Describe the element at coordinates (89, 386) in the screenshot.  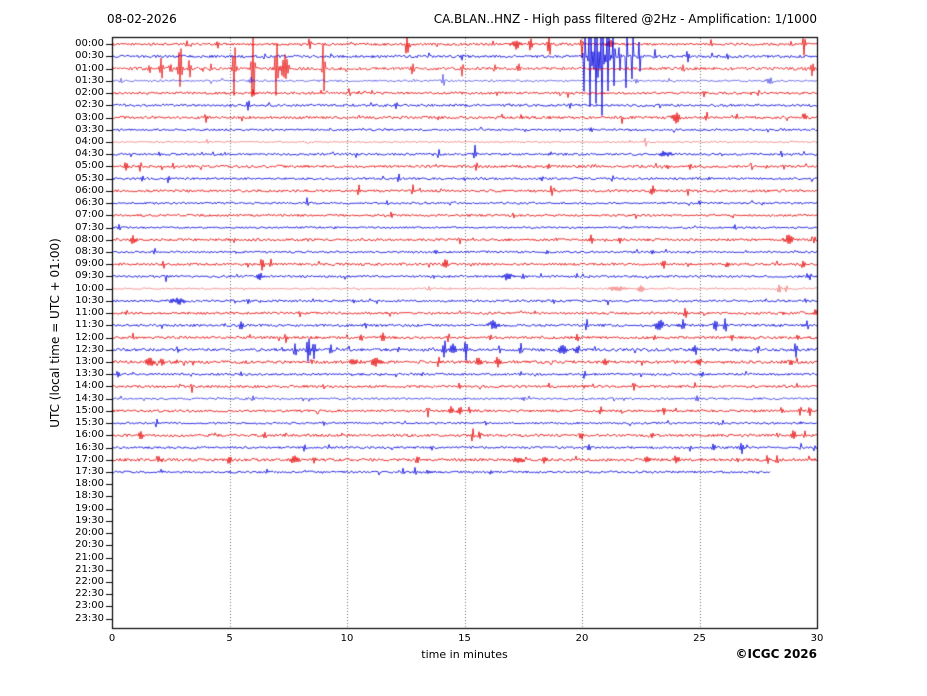
I see `y-tick-label: 14:00` at that location.